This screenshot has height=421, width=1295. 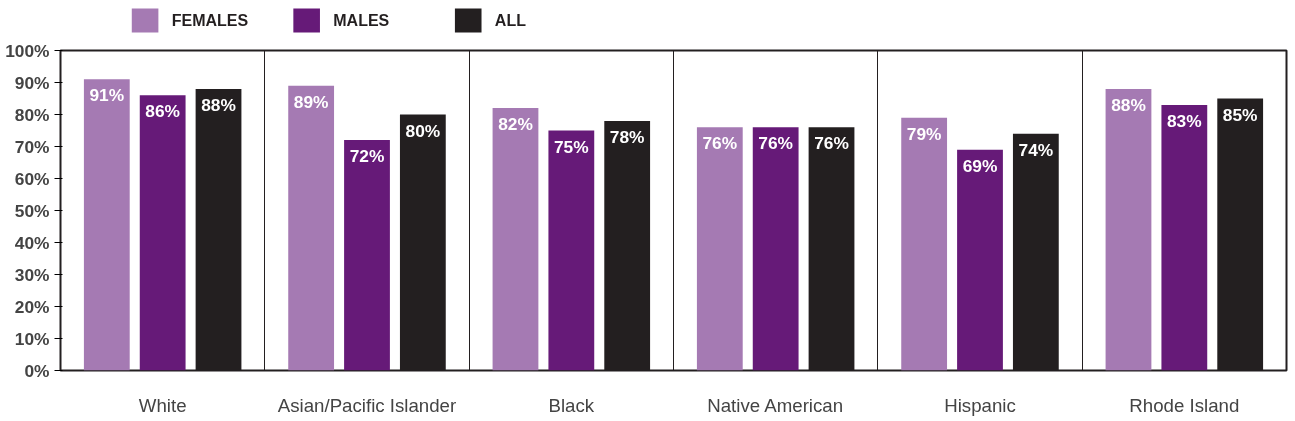 I want to click on y-tick-label: 90%, so click(x=32, y=82).